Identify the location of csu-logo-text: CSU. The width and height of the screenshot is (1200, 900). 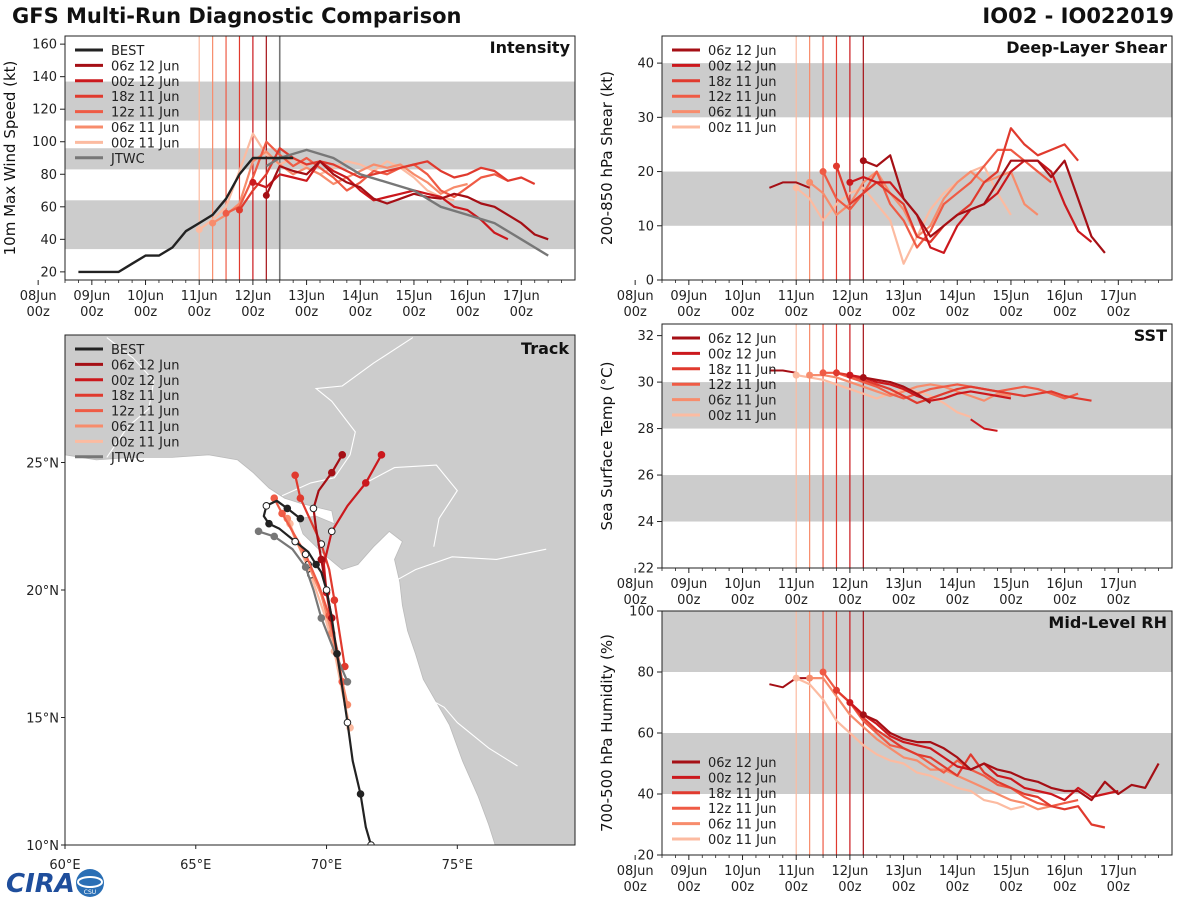
(90, 892).